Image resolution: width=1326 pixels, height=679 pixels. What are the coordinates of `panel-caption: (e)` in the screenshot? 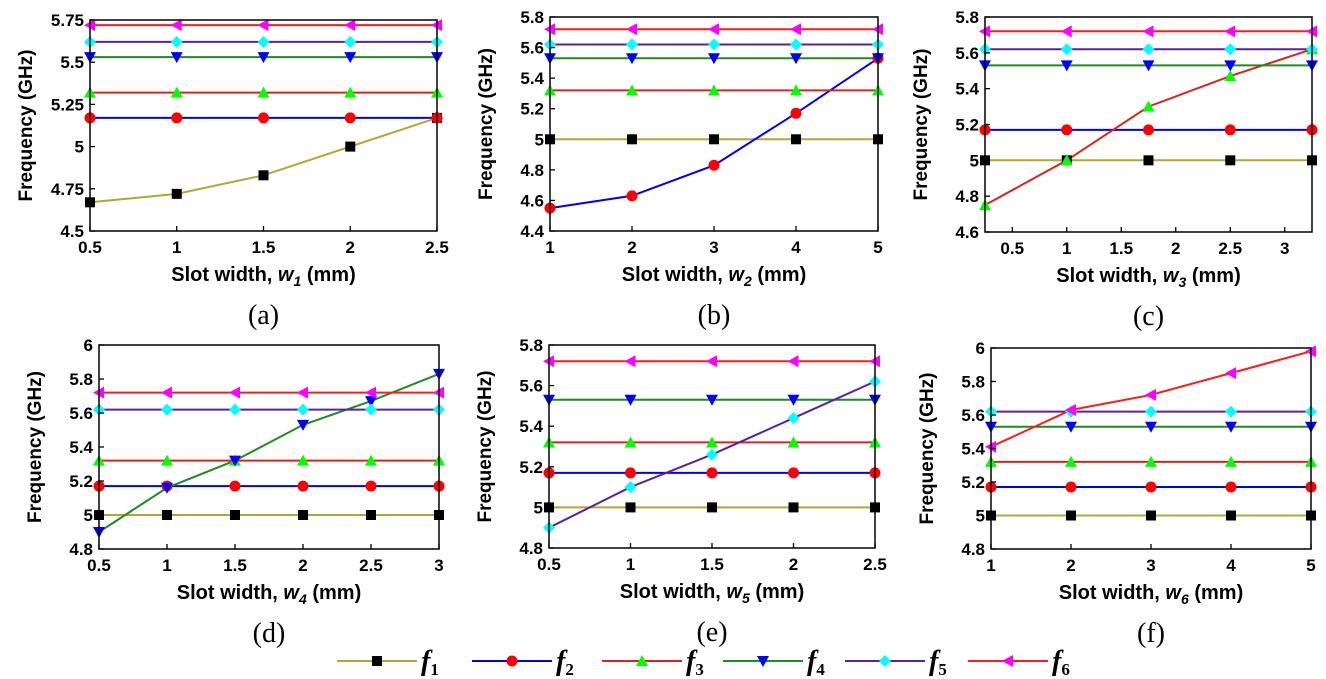 It's located at (711, 632).